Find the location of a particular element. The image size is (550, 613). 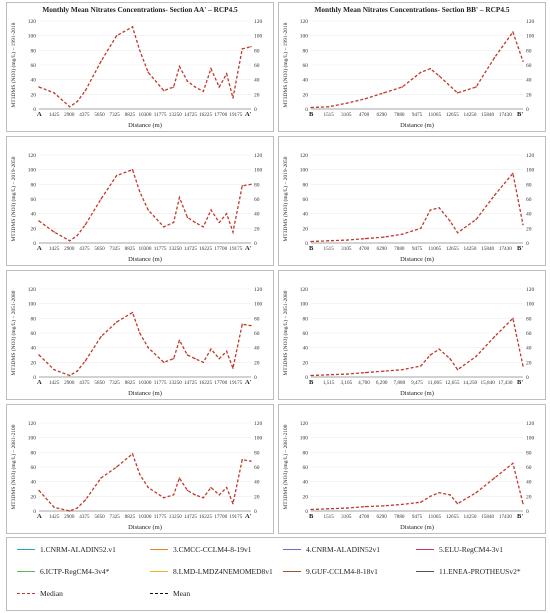

y-axis-label: MT3DMS (NO3) (mg/L) – 2019-2050 is located at coordinates (285, 198).